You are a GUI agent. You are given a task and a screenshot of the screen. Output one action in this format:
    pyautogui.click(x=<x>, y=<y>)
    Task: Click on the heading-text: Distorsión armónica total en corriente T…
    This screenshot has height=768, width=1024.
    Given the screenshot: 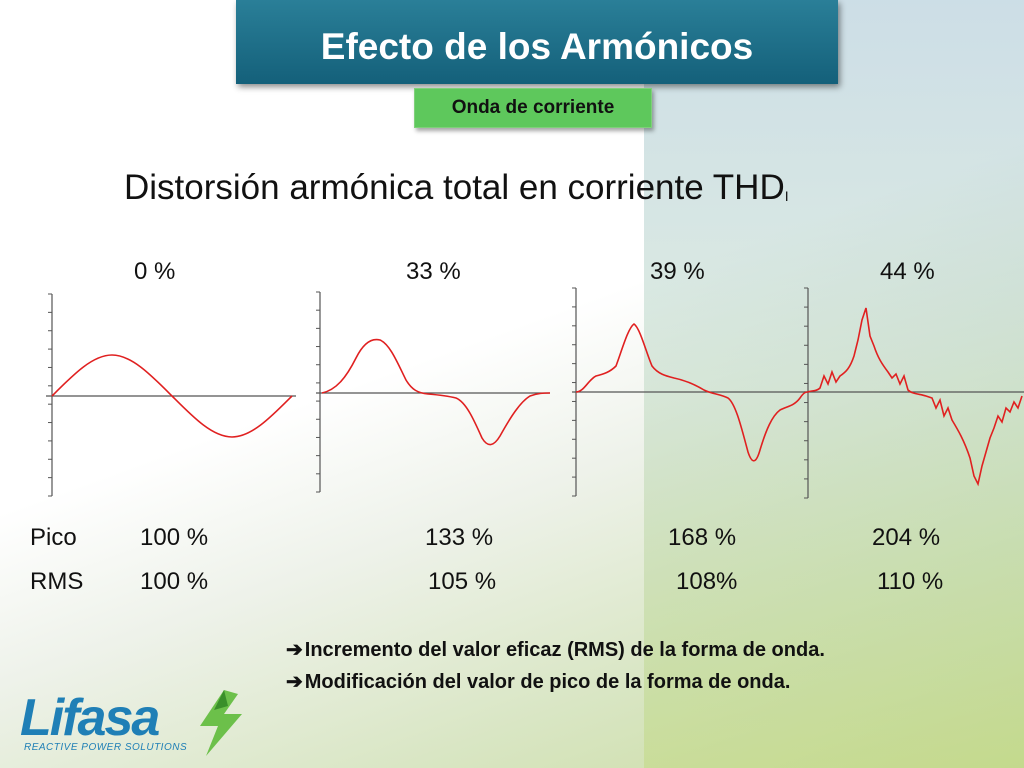 What is the action you would take?
    pyautogui.click(x=454, y=187)
    